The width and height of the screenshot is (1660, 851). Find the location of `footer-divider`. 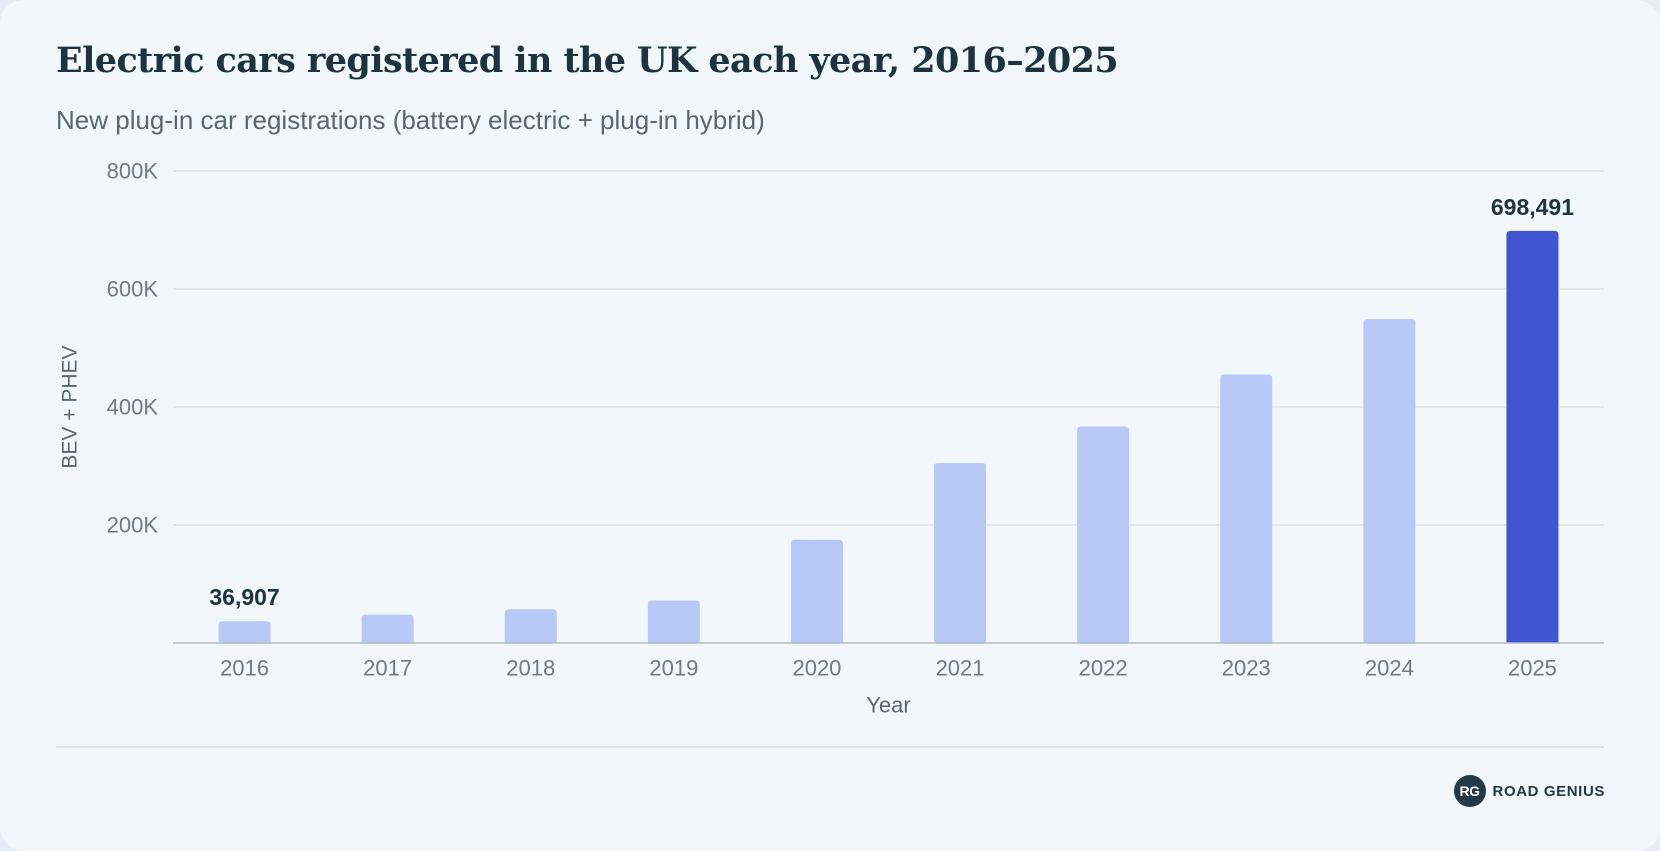

footer-divider is located at coordinates (830, 747).